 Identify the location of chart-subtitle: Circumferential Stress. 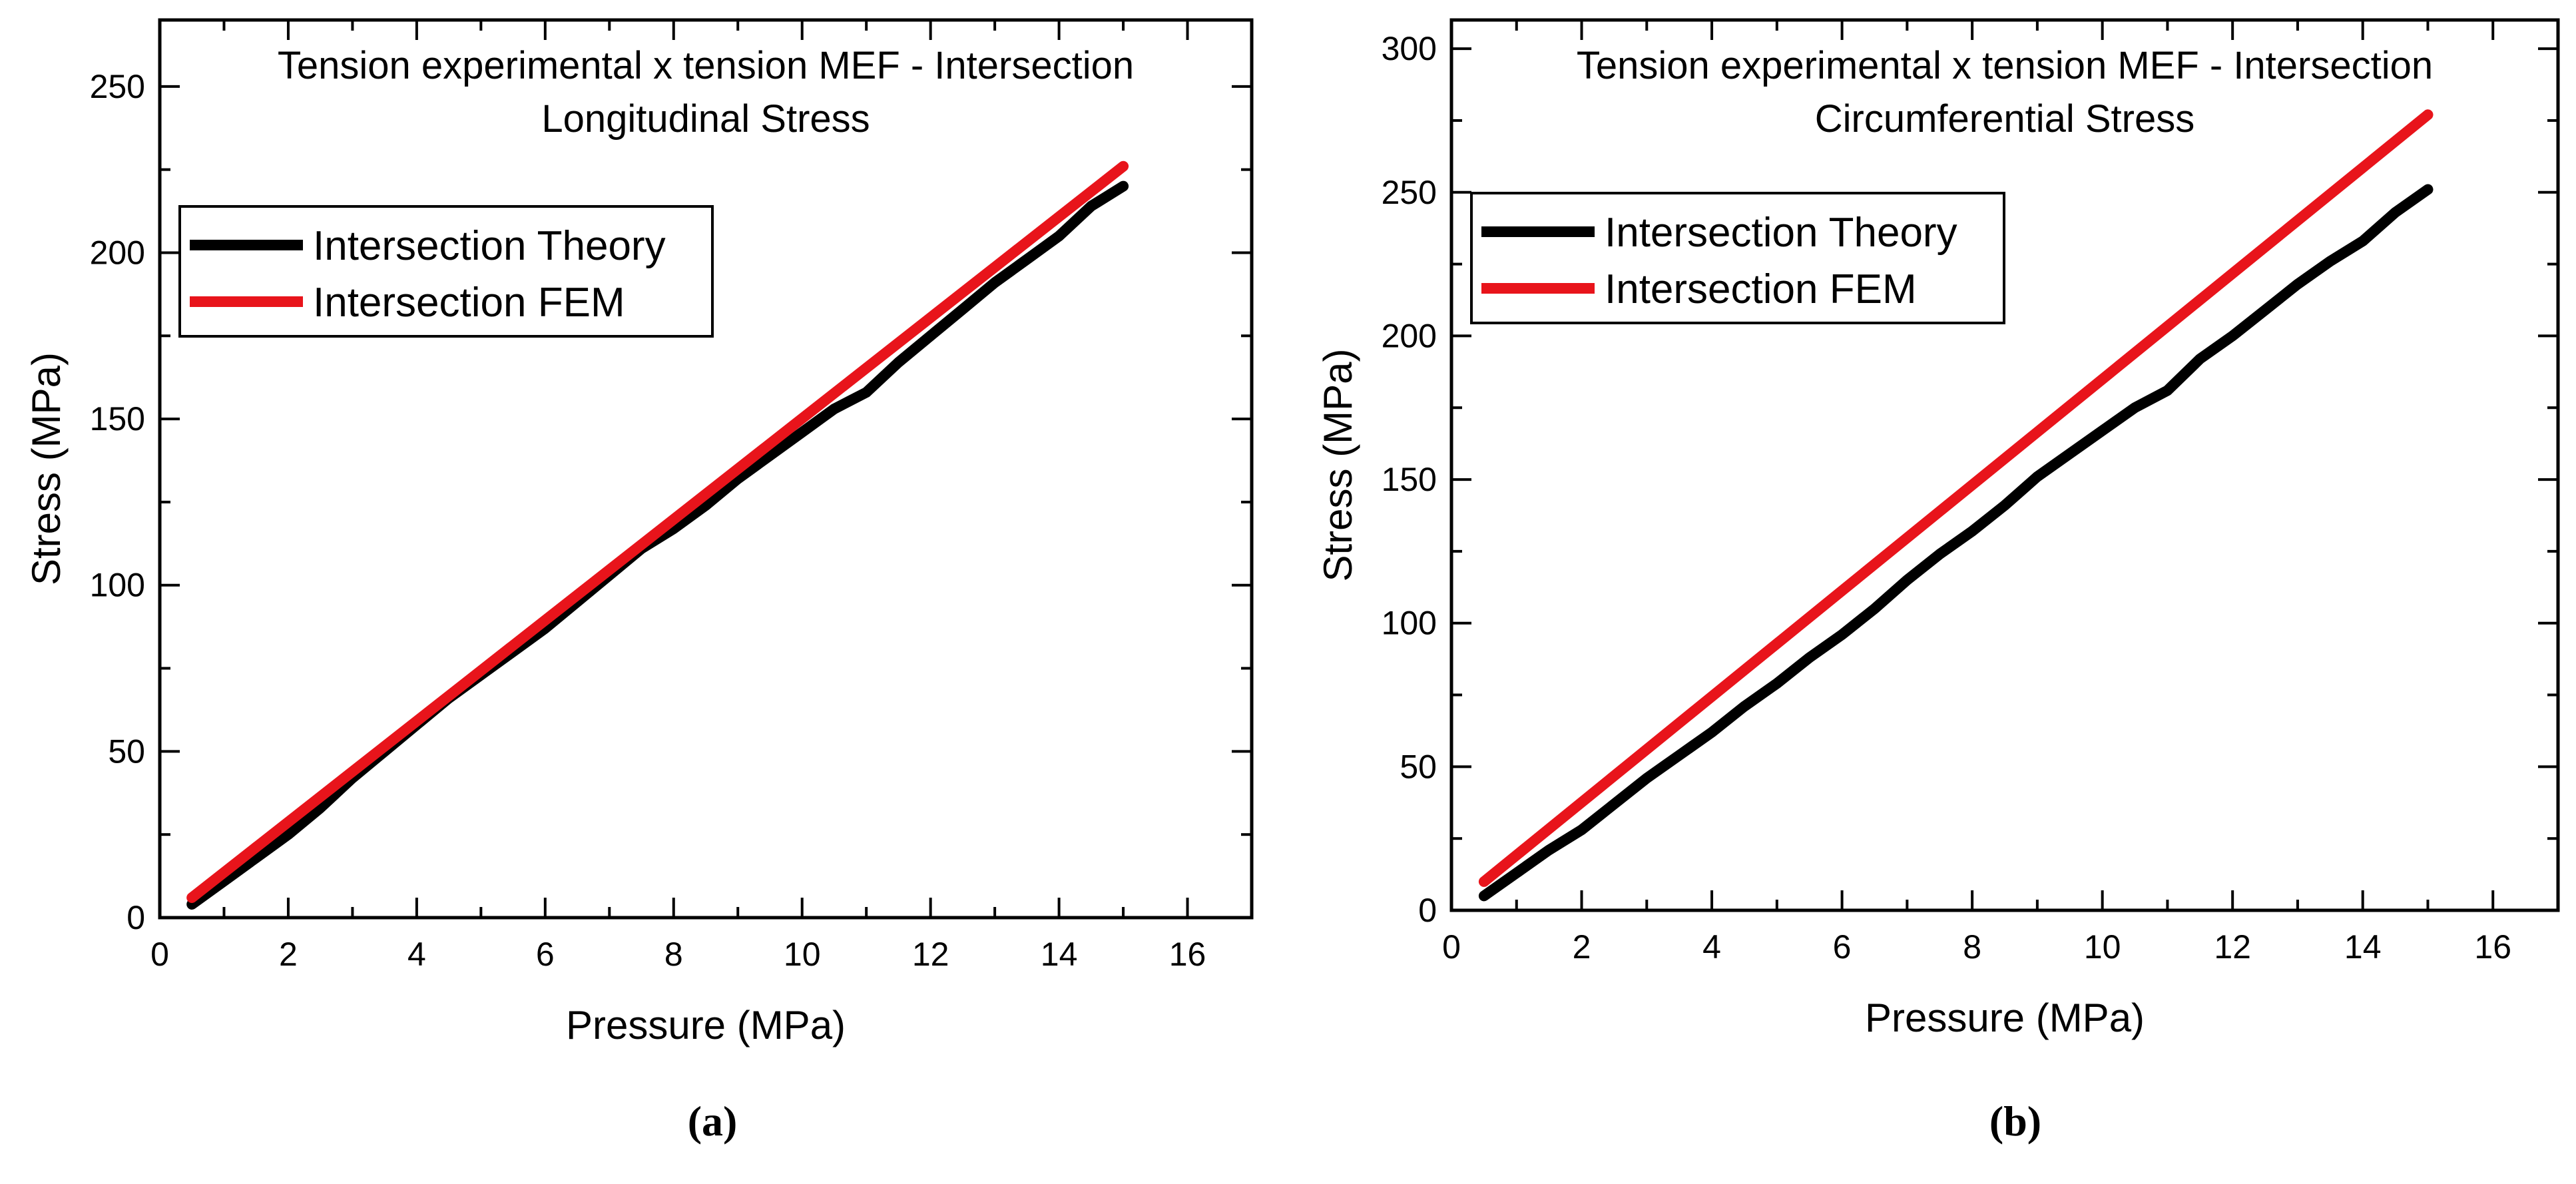
(2005, 119).